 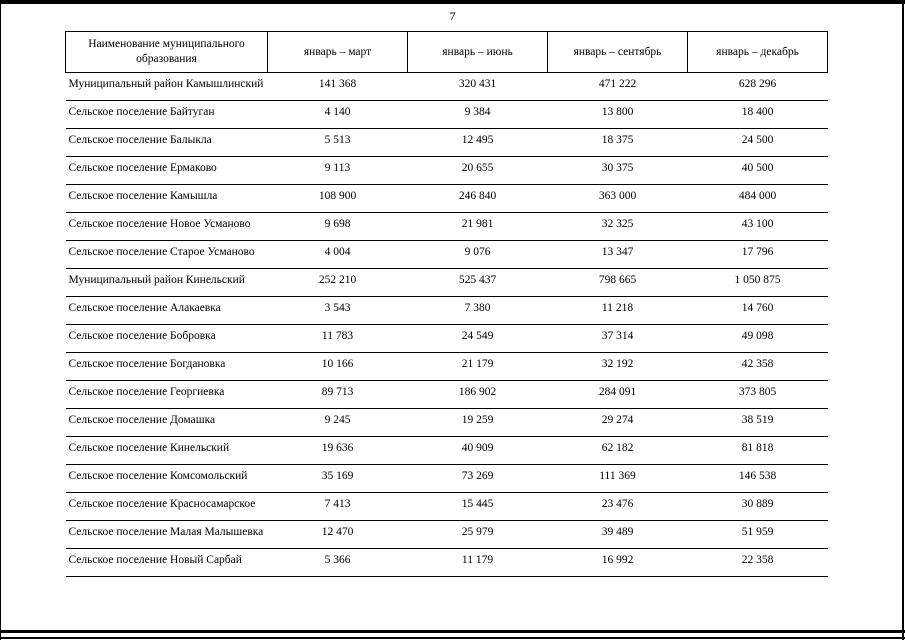 I want to click on value-cell: 11 783, so click(x=337, y=338).